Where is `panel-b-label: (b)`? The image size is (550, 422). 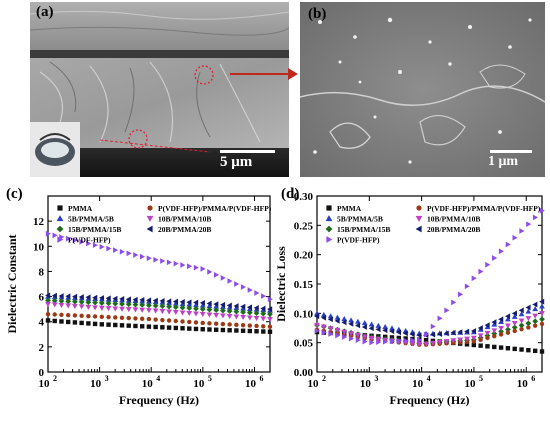 panel-b-label: (b) is located at coordinates (317, 14).